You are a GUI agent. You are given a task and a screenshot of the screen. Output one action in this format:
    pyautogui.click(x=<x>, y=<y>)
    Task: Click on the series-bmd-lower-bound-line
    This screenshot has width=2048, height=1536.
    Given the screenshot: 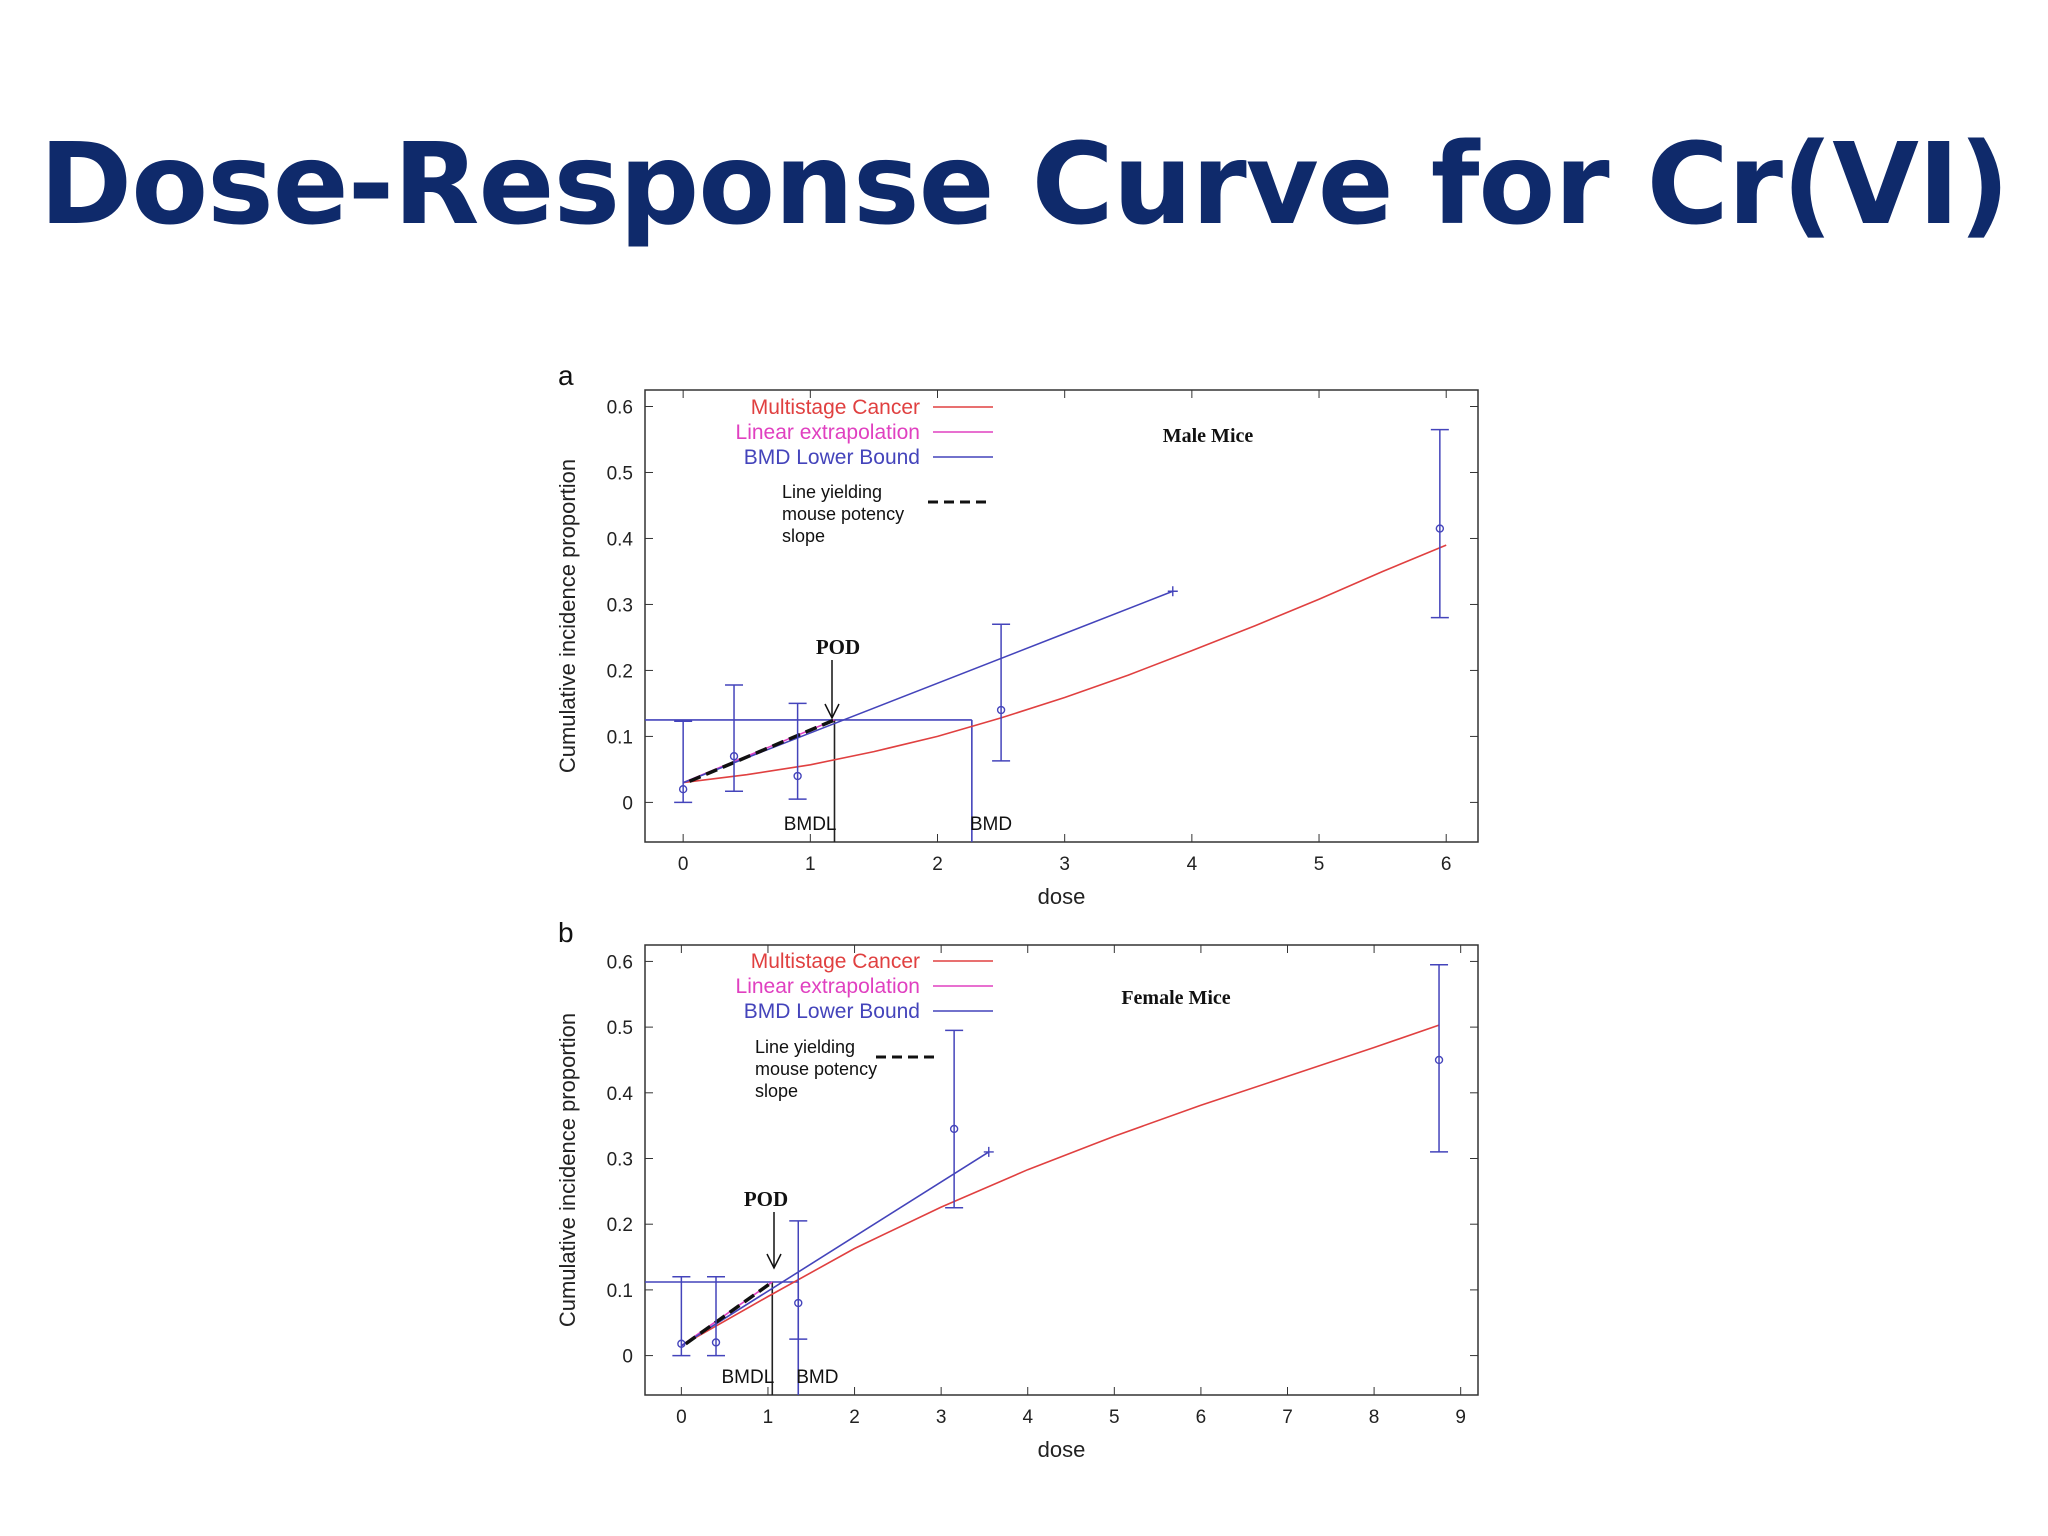 What is the action you would take?
    pyautogui.click(x=835, y=1249)
    